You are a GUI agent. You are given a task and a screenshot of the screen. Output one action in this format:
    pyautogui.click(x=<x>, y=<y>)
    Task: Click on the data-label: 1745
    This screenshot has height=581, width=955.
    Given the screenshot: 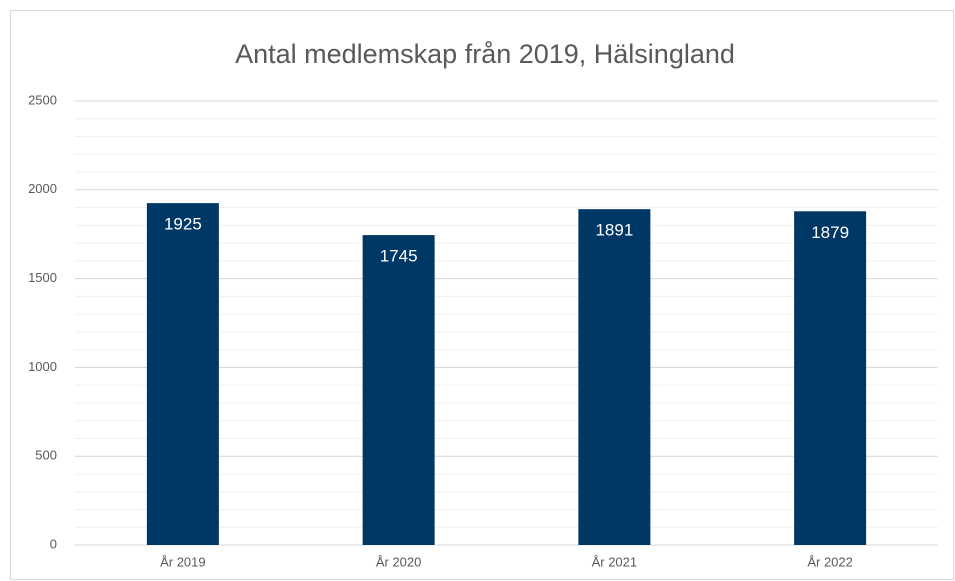 What is the action you would take?
    pyautogui.click(x=399, y=256)
    